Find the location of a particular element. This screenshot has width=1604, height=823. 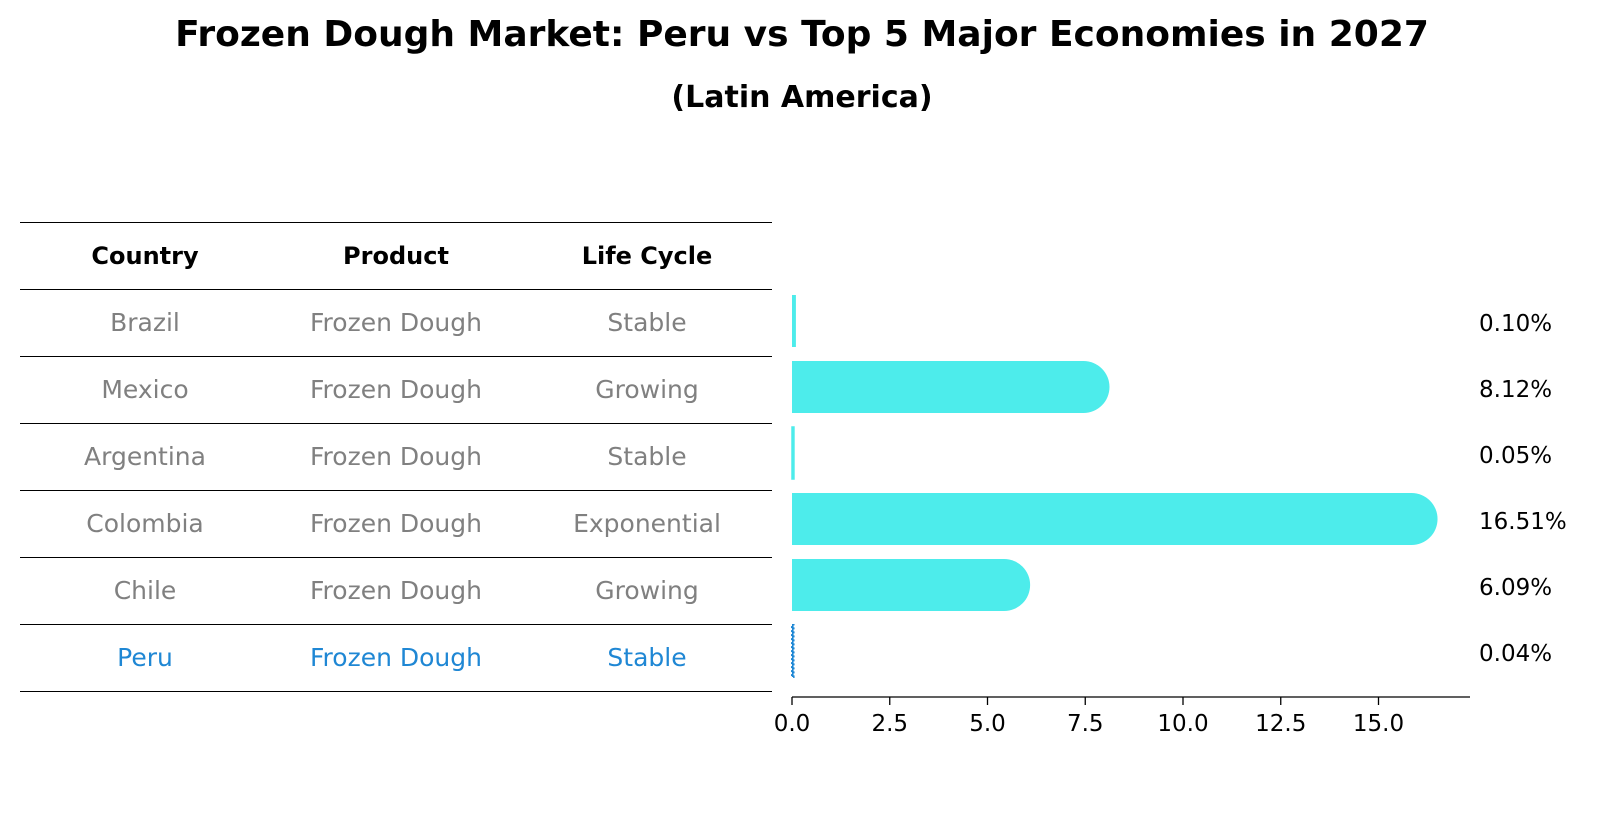

country-cell: Colombia is located at coordinates (145, 523).